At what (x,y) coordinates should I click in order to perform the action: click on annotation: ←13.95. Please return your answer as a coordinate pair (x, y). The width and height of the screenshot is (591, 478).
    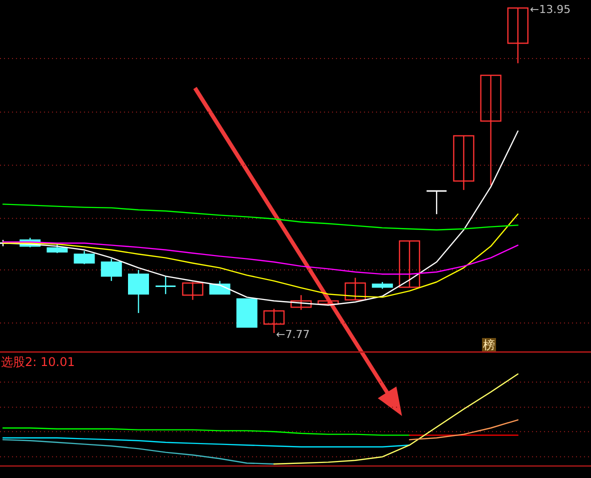
    Looking at the image, I should click on (550, 9).